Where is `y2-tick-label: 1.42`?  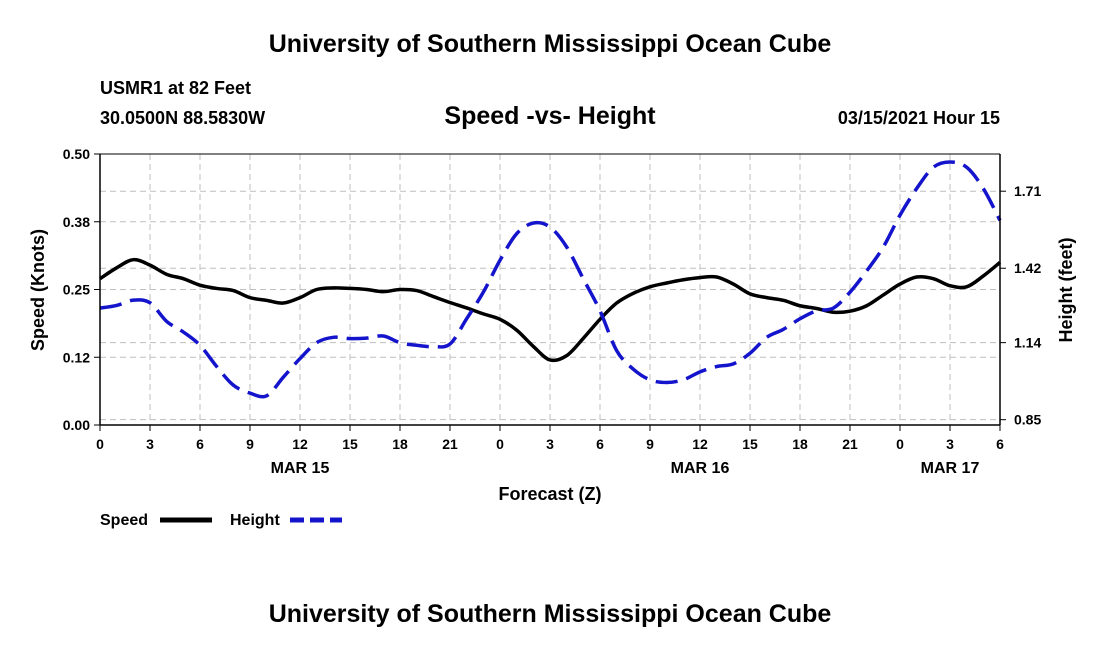 y2-tick-label: 1.42 is located at coordinates (1027, 268).